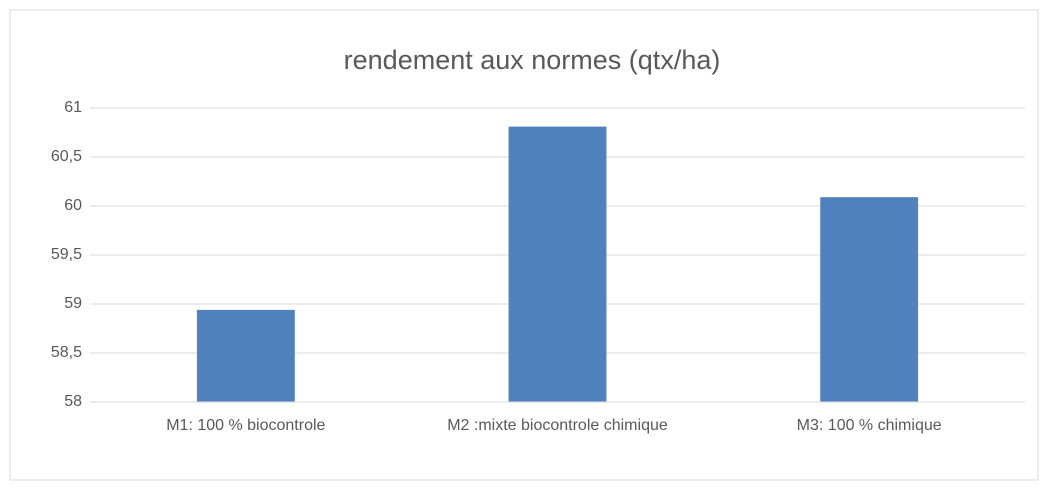 The height and width of the screenshot is (487, 1042). Describe the element at coordinates (869, 425) in the screenshot. I see `x-tick-label: M3: 100 % chimique` at that location.